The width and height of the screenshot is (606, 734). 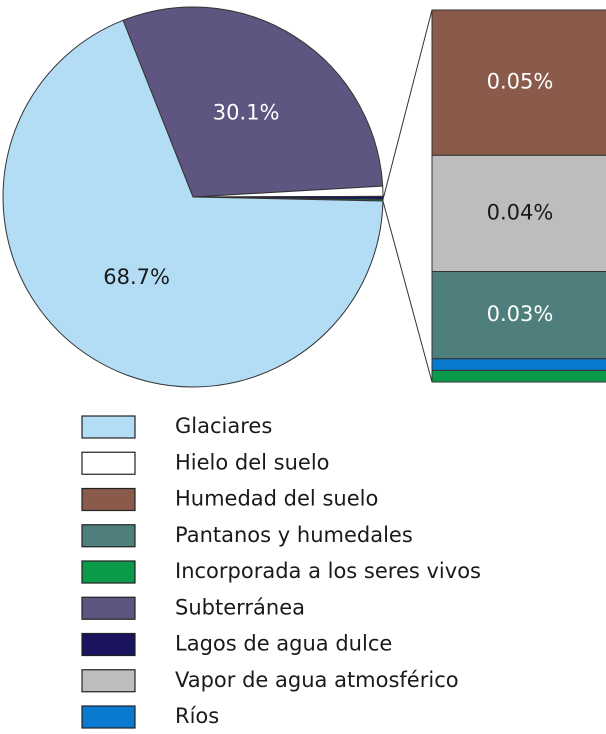 What do you see at coordinates (283, 644) in the screenshot?
I see `legend-label: Lagos de agua dulce` at bounding box center [283, 644].